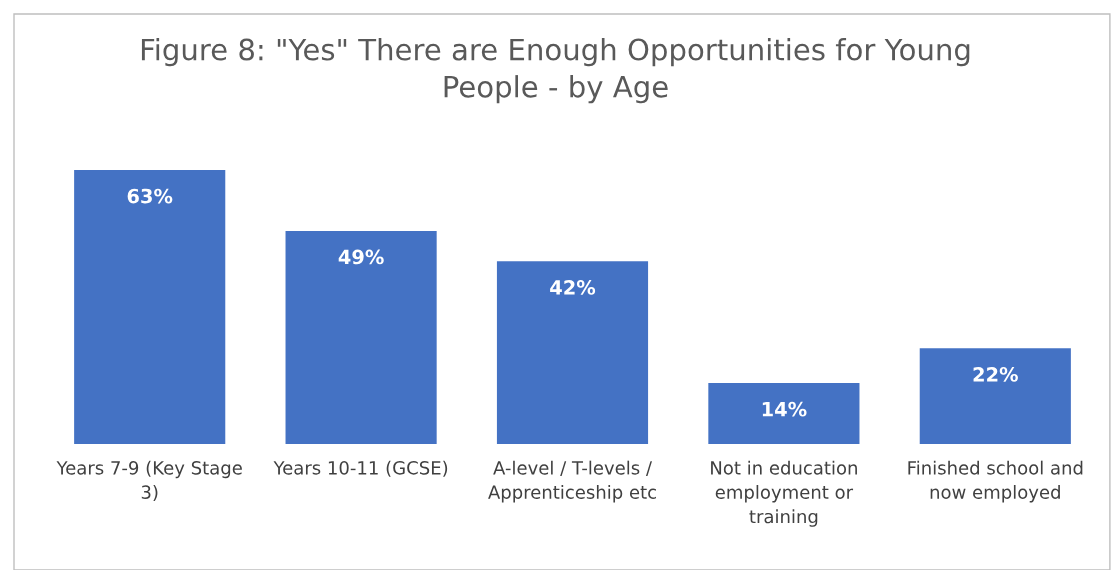 Image resolution: width=1111 pixels, height=570 pixels. Describe the element at coordinates (572, 481) in the screenshot. I see `x-tick-label: A-level / T-levels / Apprenticeship etc` at that location.